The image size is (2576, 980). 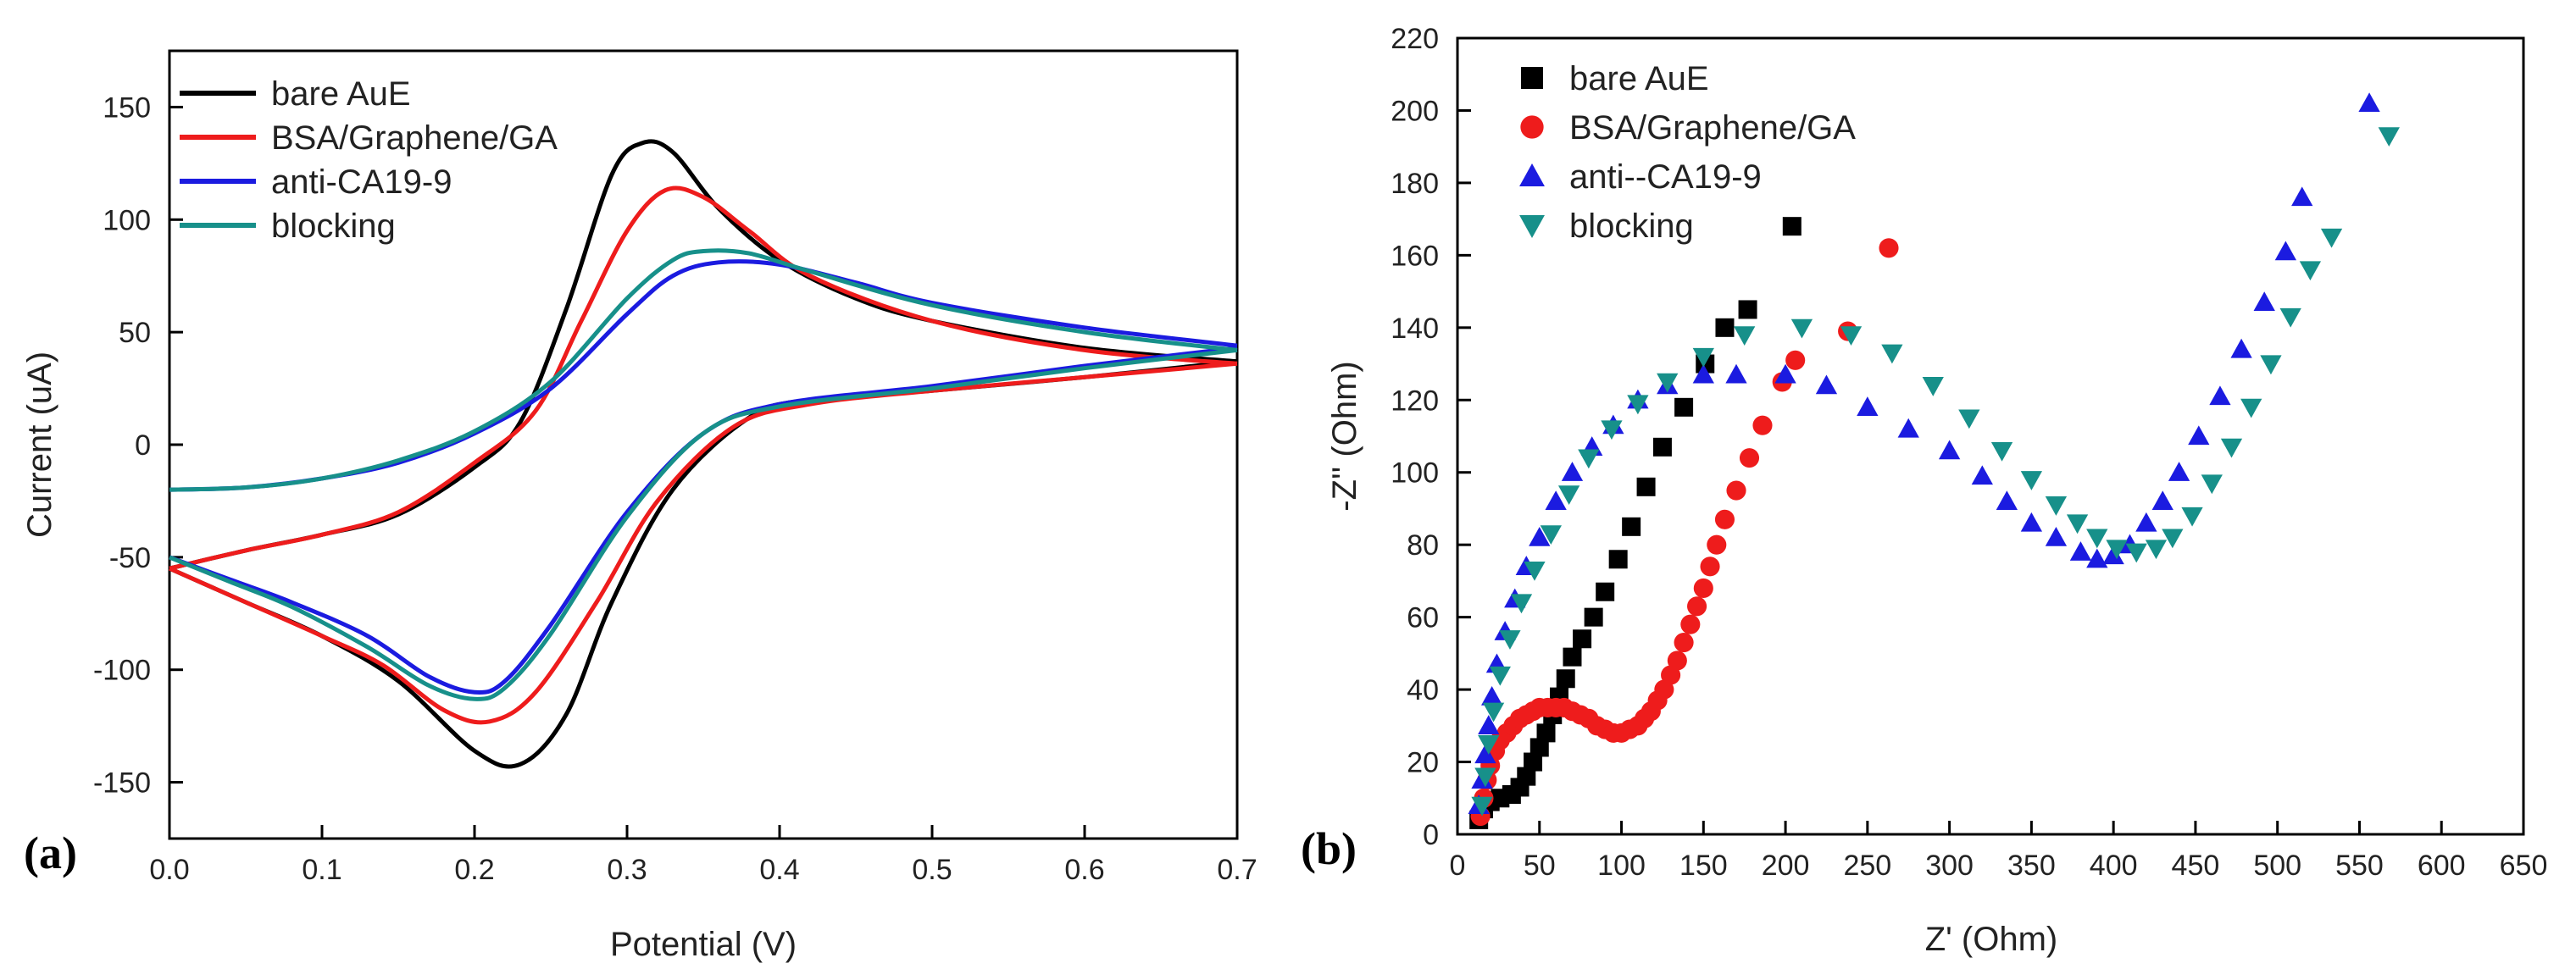 What do you see at coordinates (130, 558) in the screenshot?
I see `cv-y-tick-label: -50` at bounding box center [130, 558].